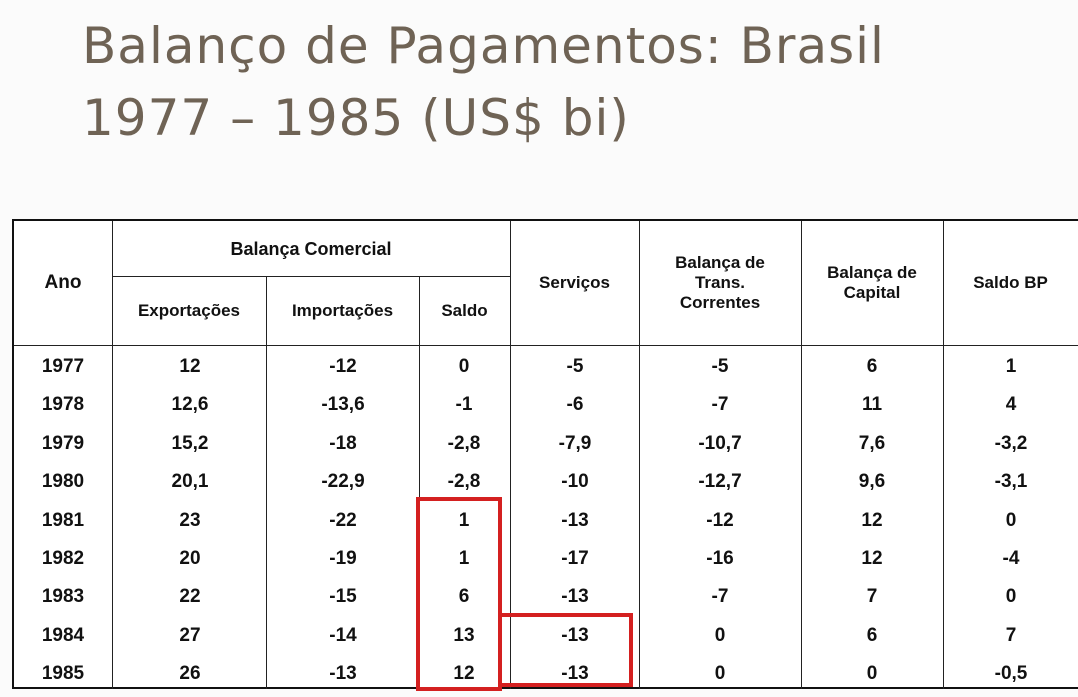 The height and width of the screenshot is (697, 1078). What do you see at coordinates (311, 248) in the screenshot?
I see `header-balanca-comercial: Balança Comercial` at bounding box center [311, 248].